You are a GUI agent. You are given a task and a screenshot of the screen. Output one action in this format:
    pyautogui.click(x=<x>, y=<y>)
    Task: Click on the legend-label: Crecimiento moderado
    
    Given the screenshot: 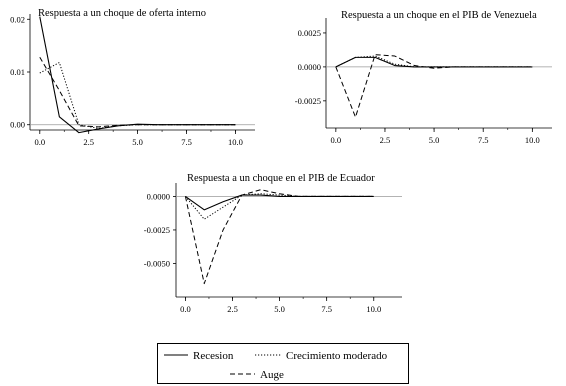 What is the action you would take?
    pyautogui.click(x=337, y=356)
    